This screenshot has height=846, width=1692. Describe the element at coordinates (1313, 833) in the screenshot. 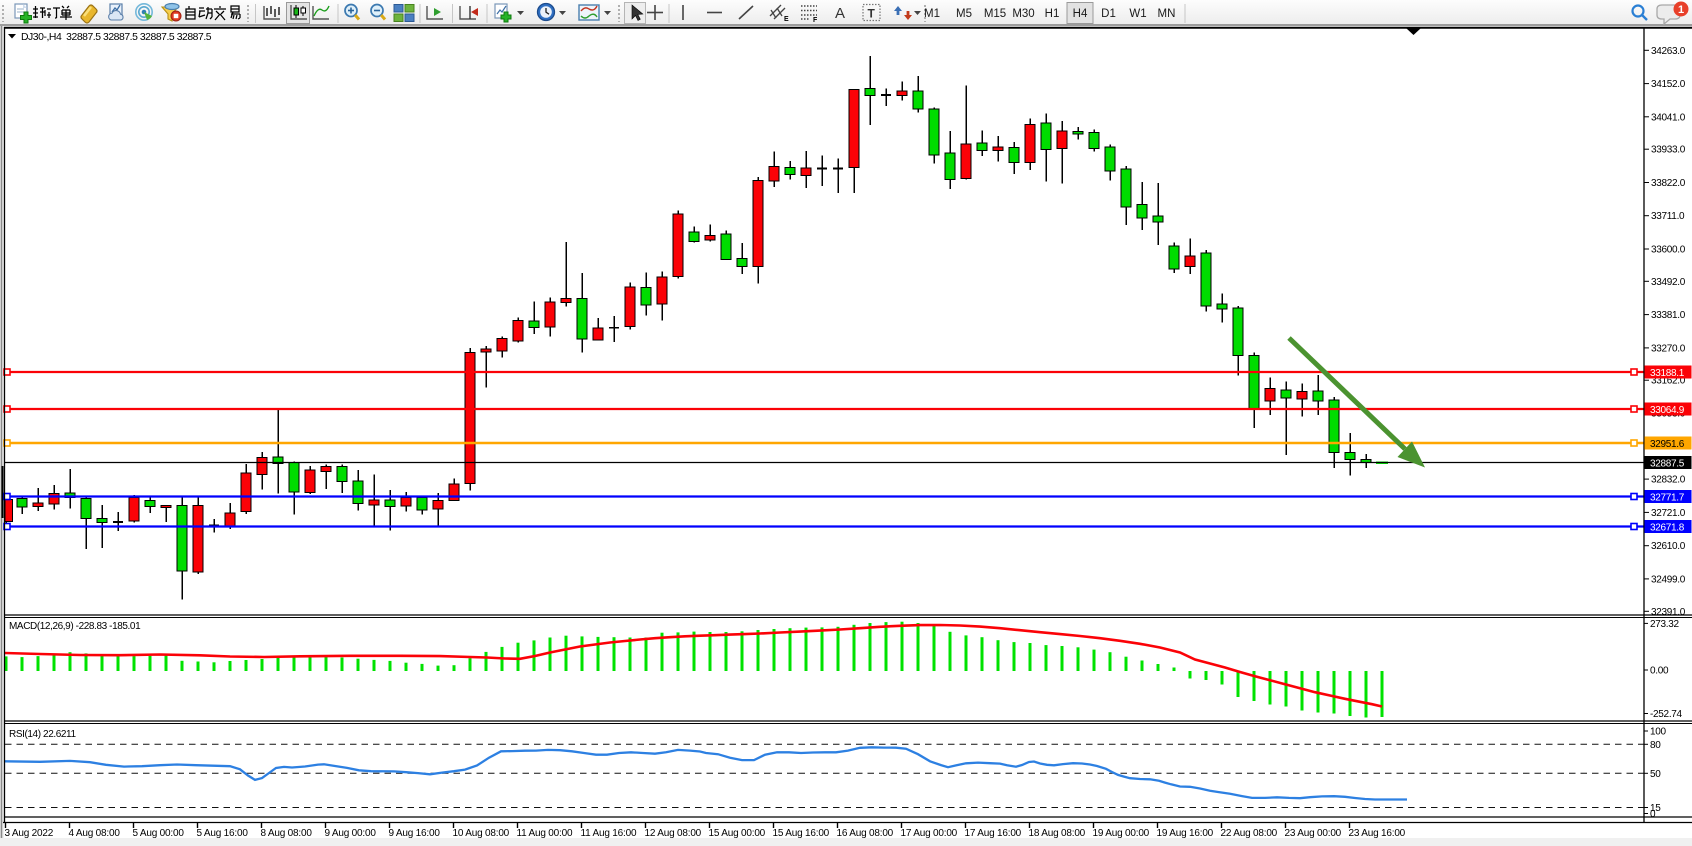

I see `svg-text: 23 Aug 00:00` at that location.